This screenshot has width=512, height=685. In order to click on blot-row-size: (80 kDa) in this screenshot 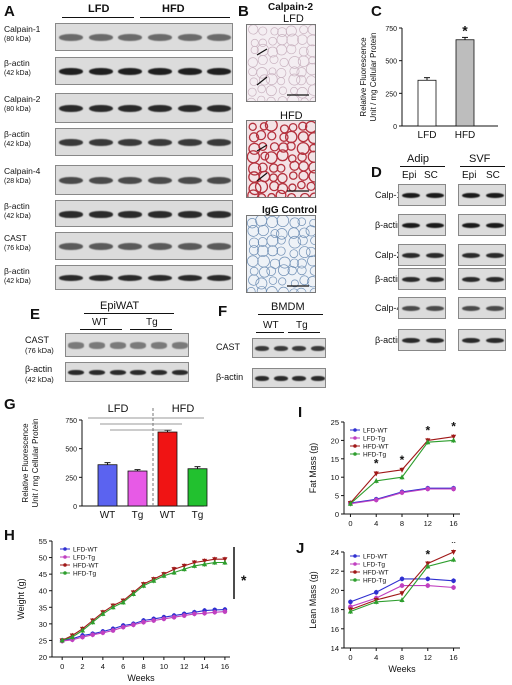, I will do `click(17, 39)`.